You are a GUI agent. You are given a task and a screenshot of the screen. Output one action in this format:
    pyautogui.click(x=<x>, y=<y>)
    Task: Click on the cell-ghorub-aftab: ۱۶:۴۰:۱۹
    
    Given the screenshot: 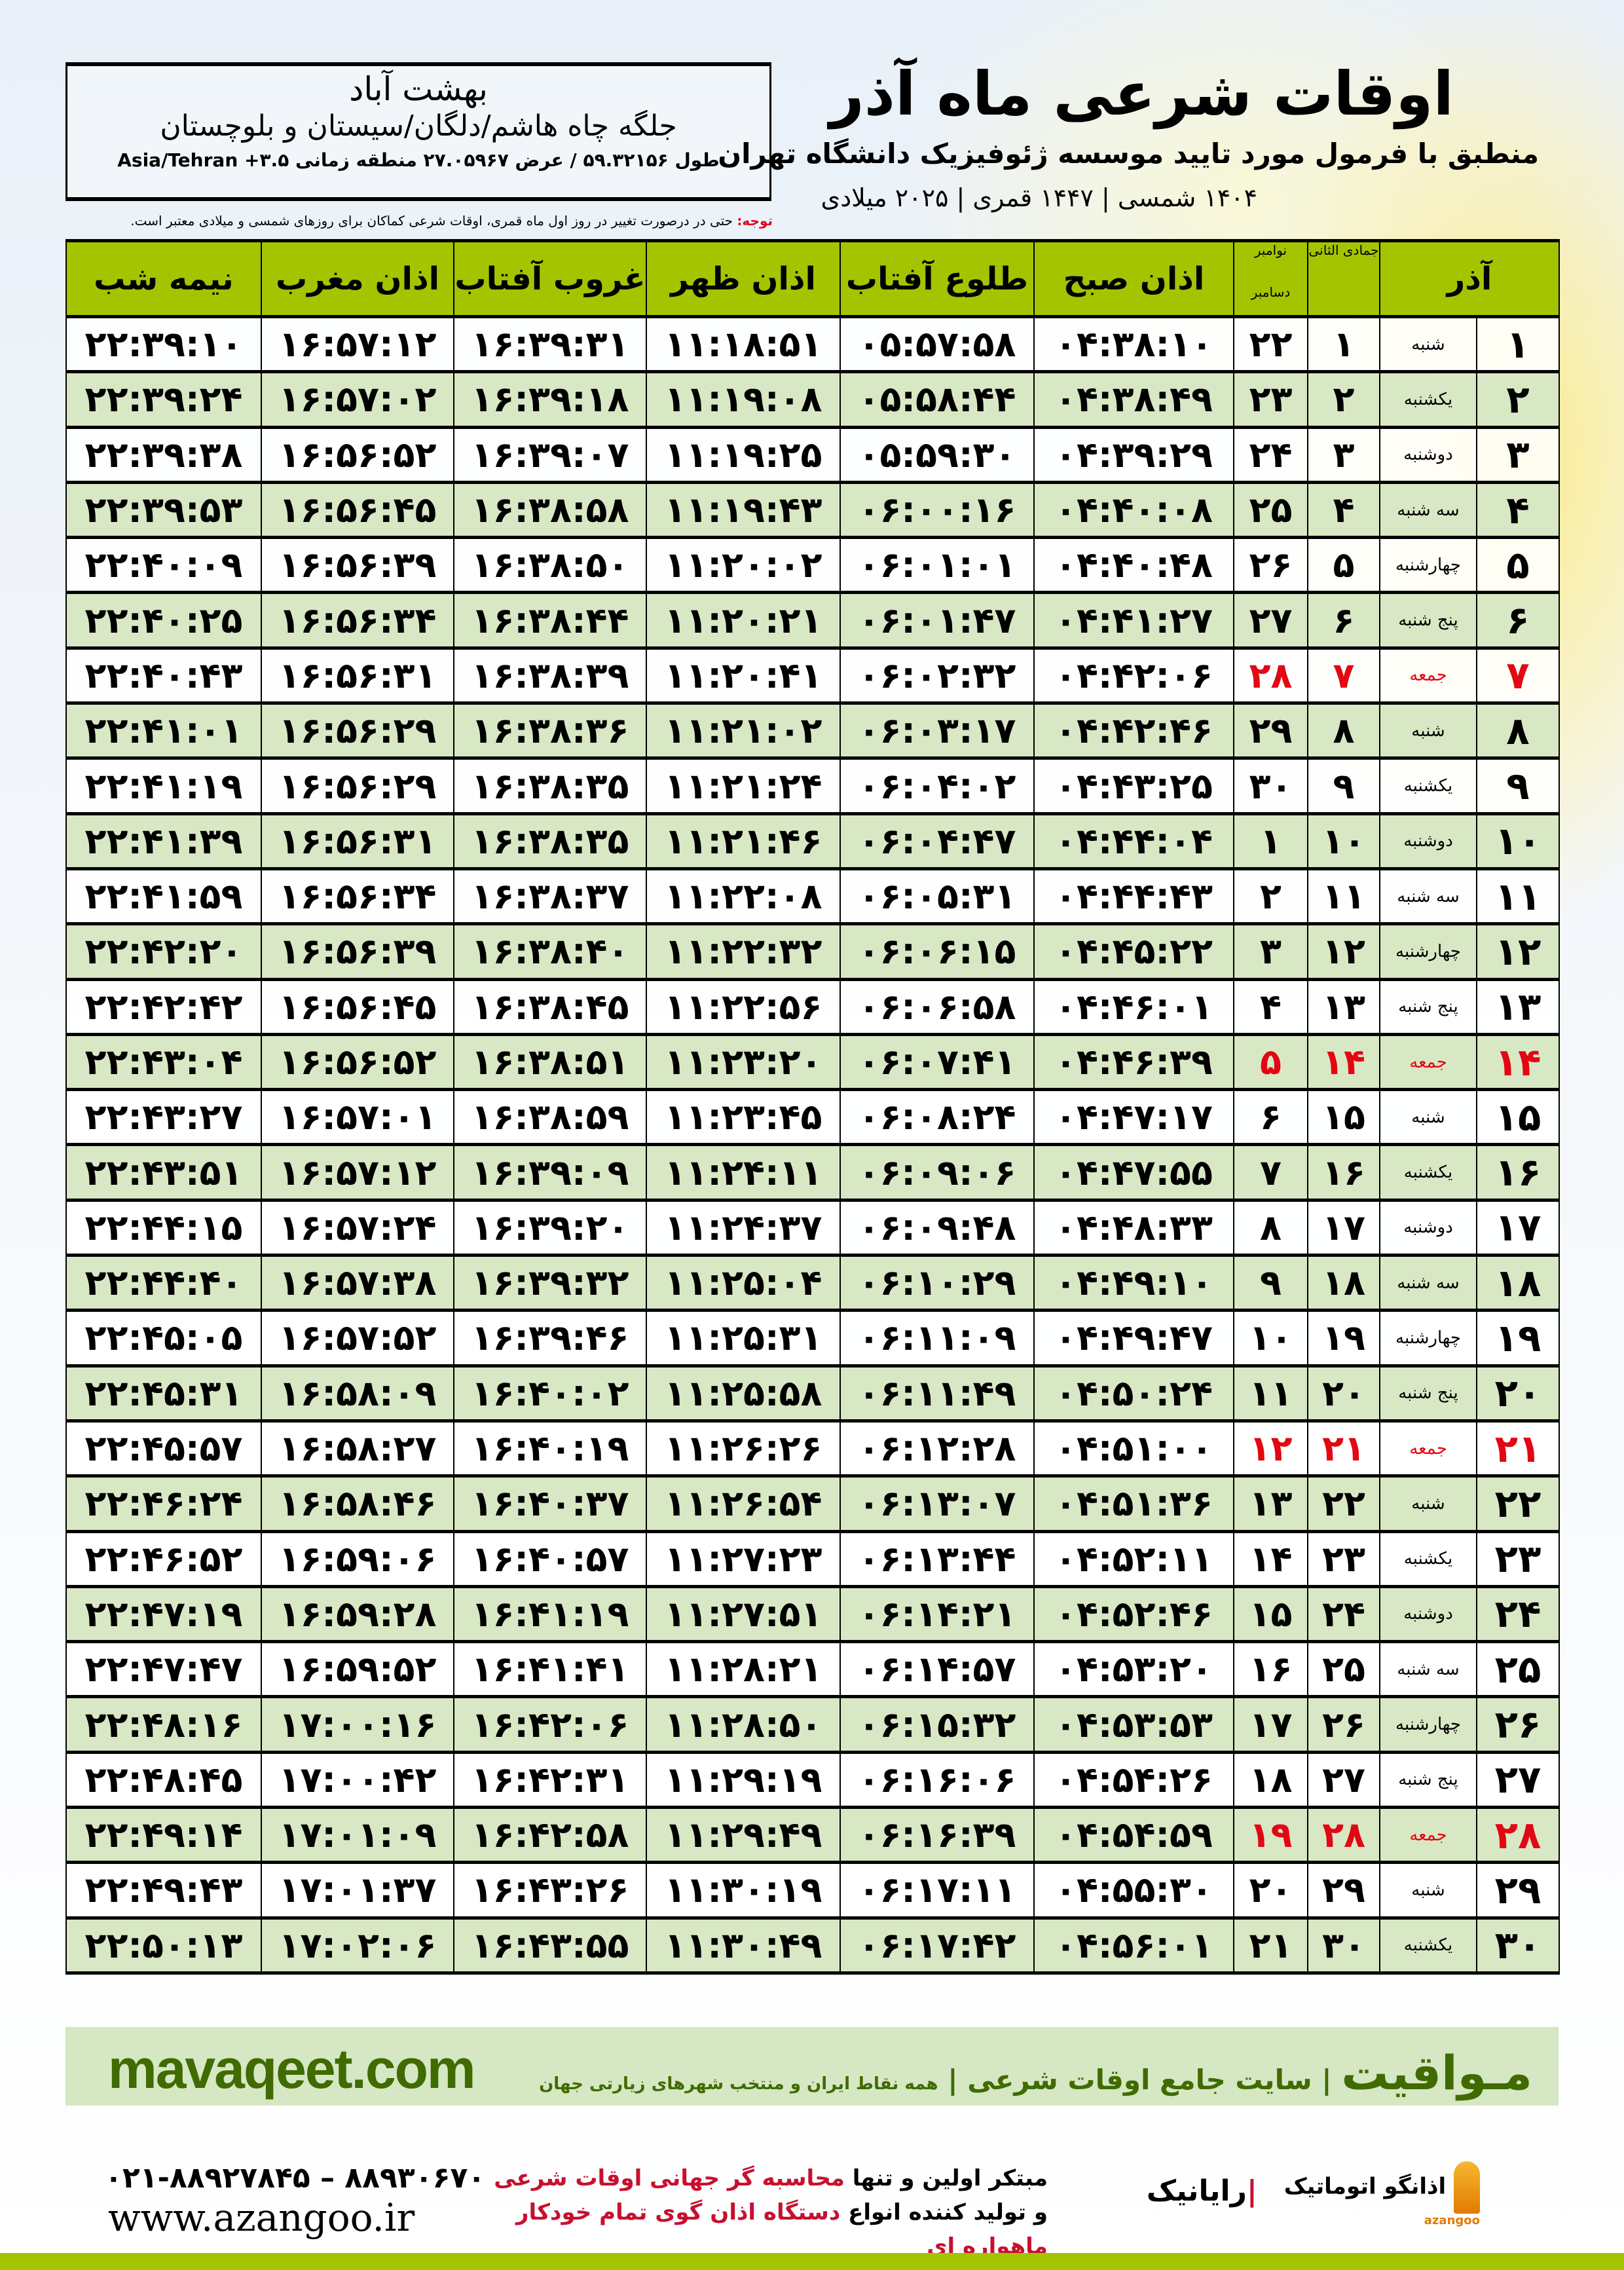 What is the action you would take?
    pyautogui.click(x=550, y=1449)
    